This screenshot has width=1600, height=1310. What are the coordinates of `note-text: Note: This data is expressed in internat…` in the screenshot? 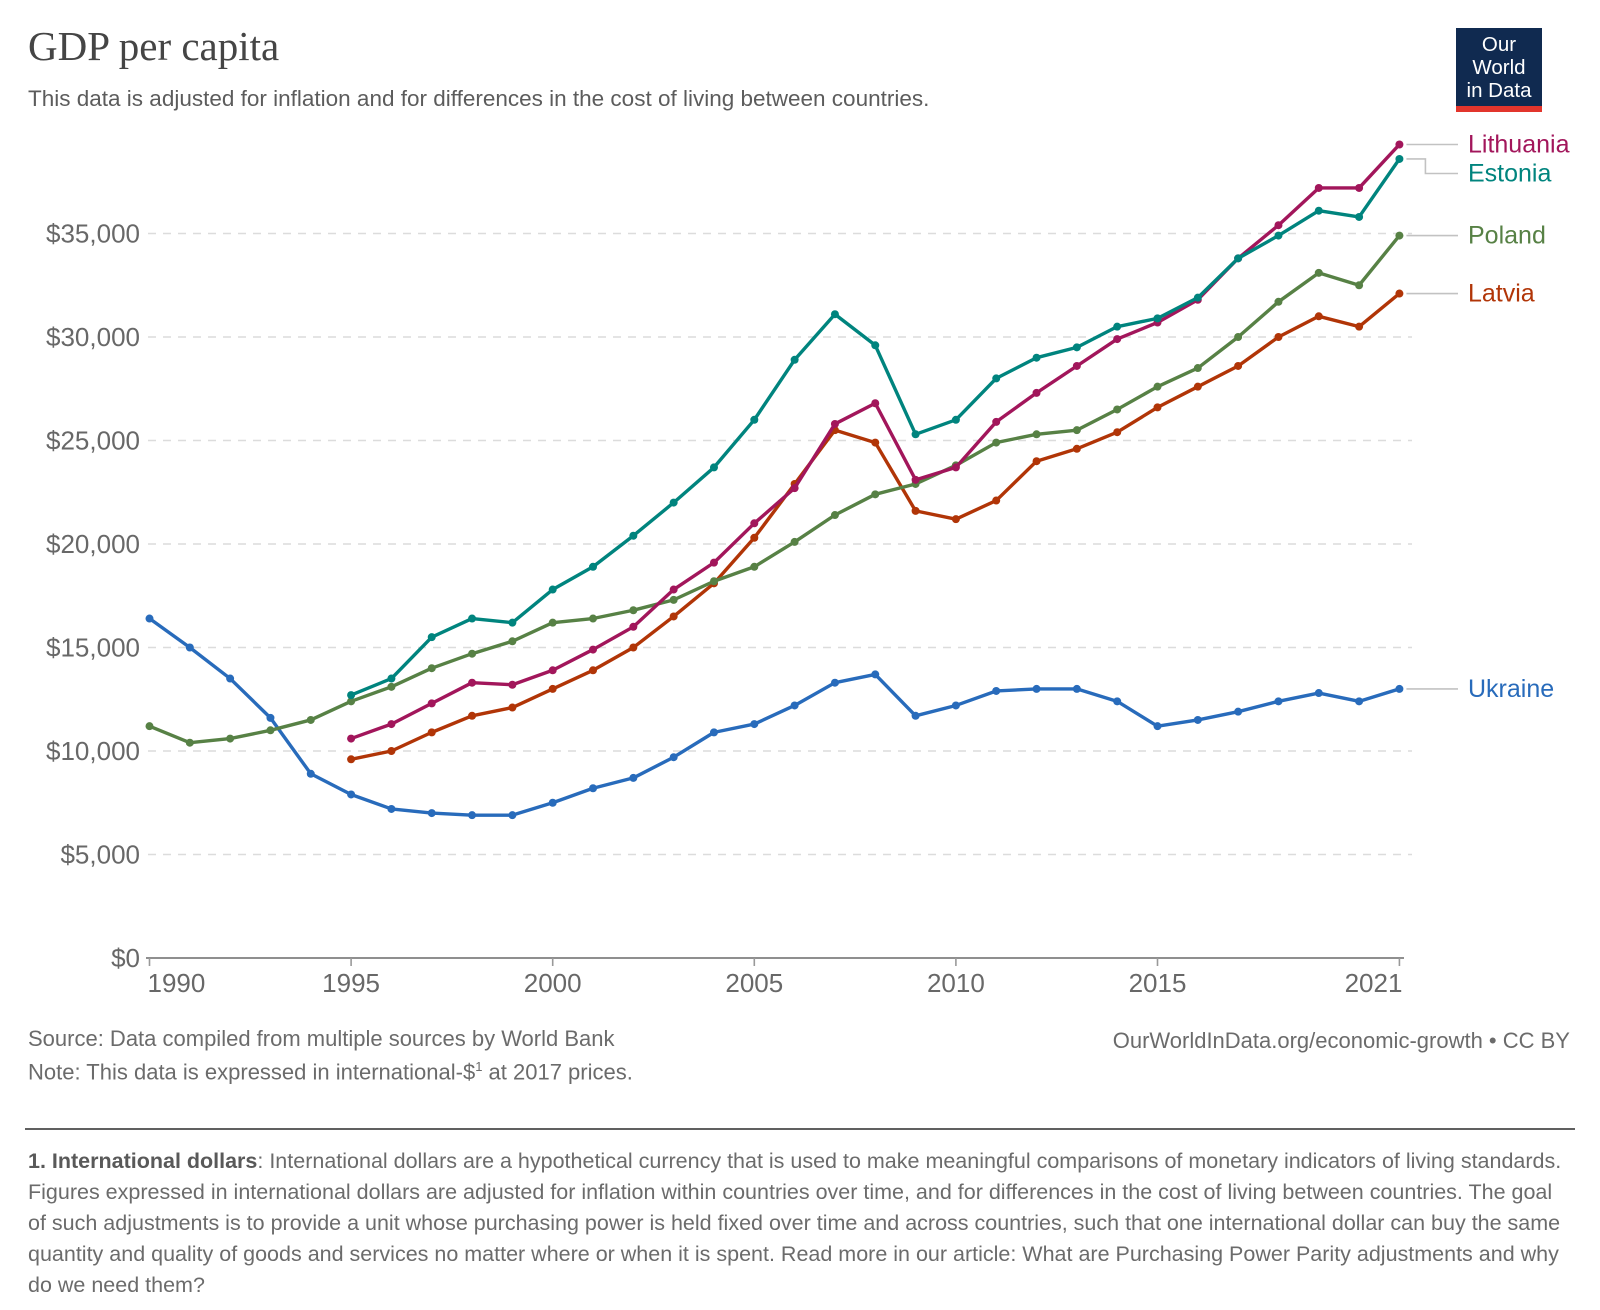 It's located at (252, 1072).